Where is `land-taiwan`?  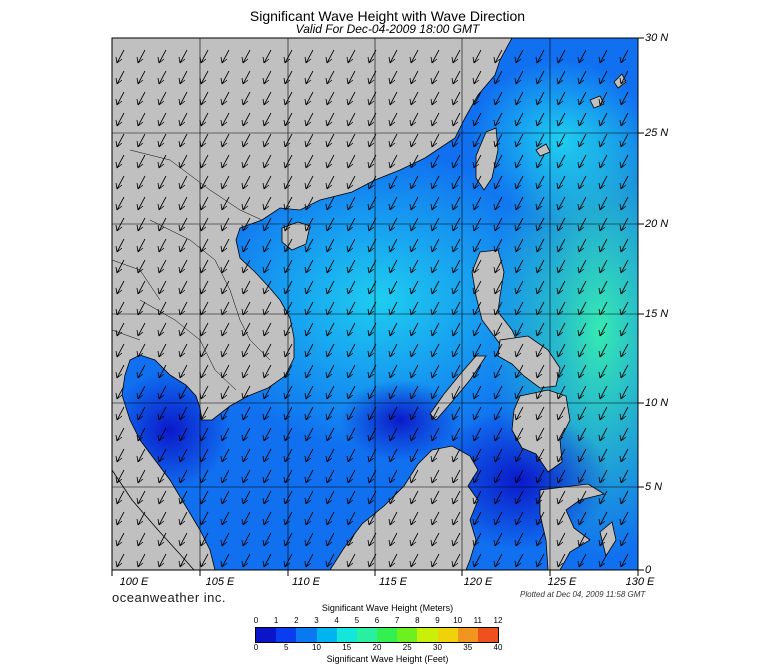
land-taiwan is located at coordinates (487, 159).